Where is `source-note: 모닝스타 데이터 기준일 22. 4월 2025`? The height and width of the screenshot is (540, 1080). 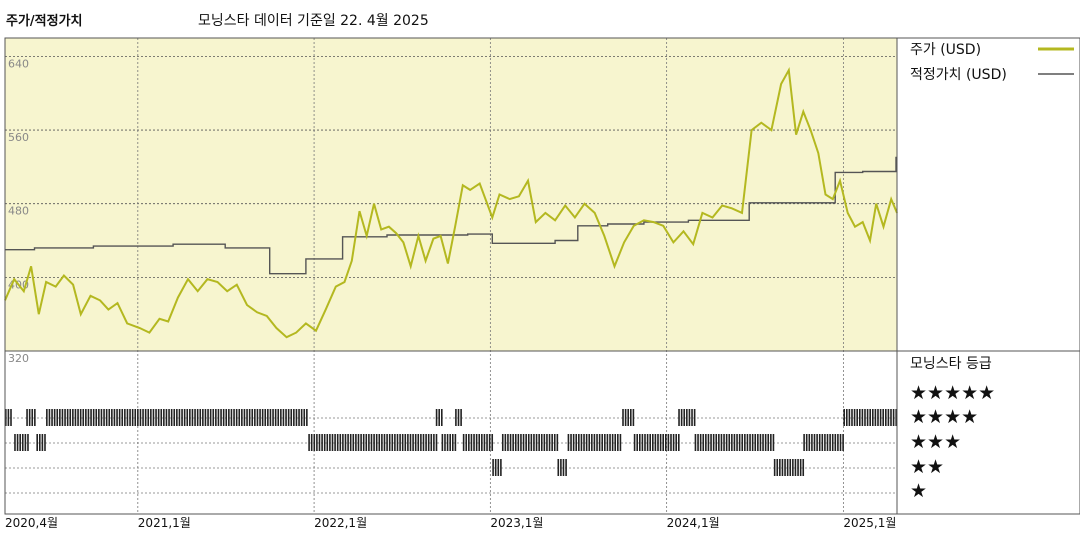
source-note: 모닝스타 데이터 기준일 22. 4월 2025 is located at coordinates (313, 21).